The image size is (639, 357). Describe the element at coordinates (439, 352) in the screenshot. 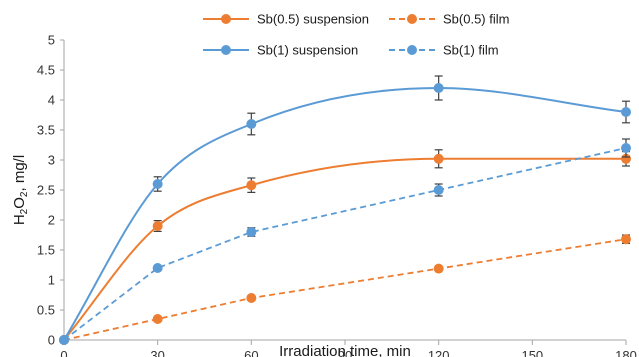

I see `x-tick-label: 120` at that location.